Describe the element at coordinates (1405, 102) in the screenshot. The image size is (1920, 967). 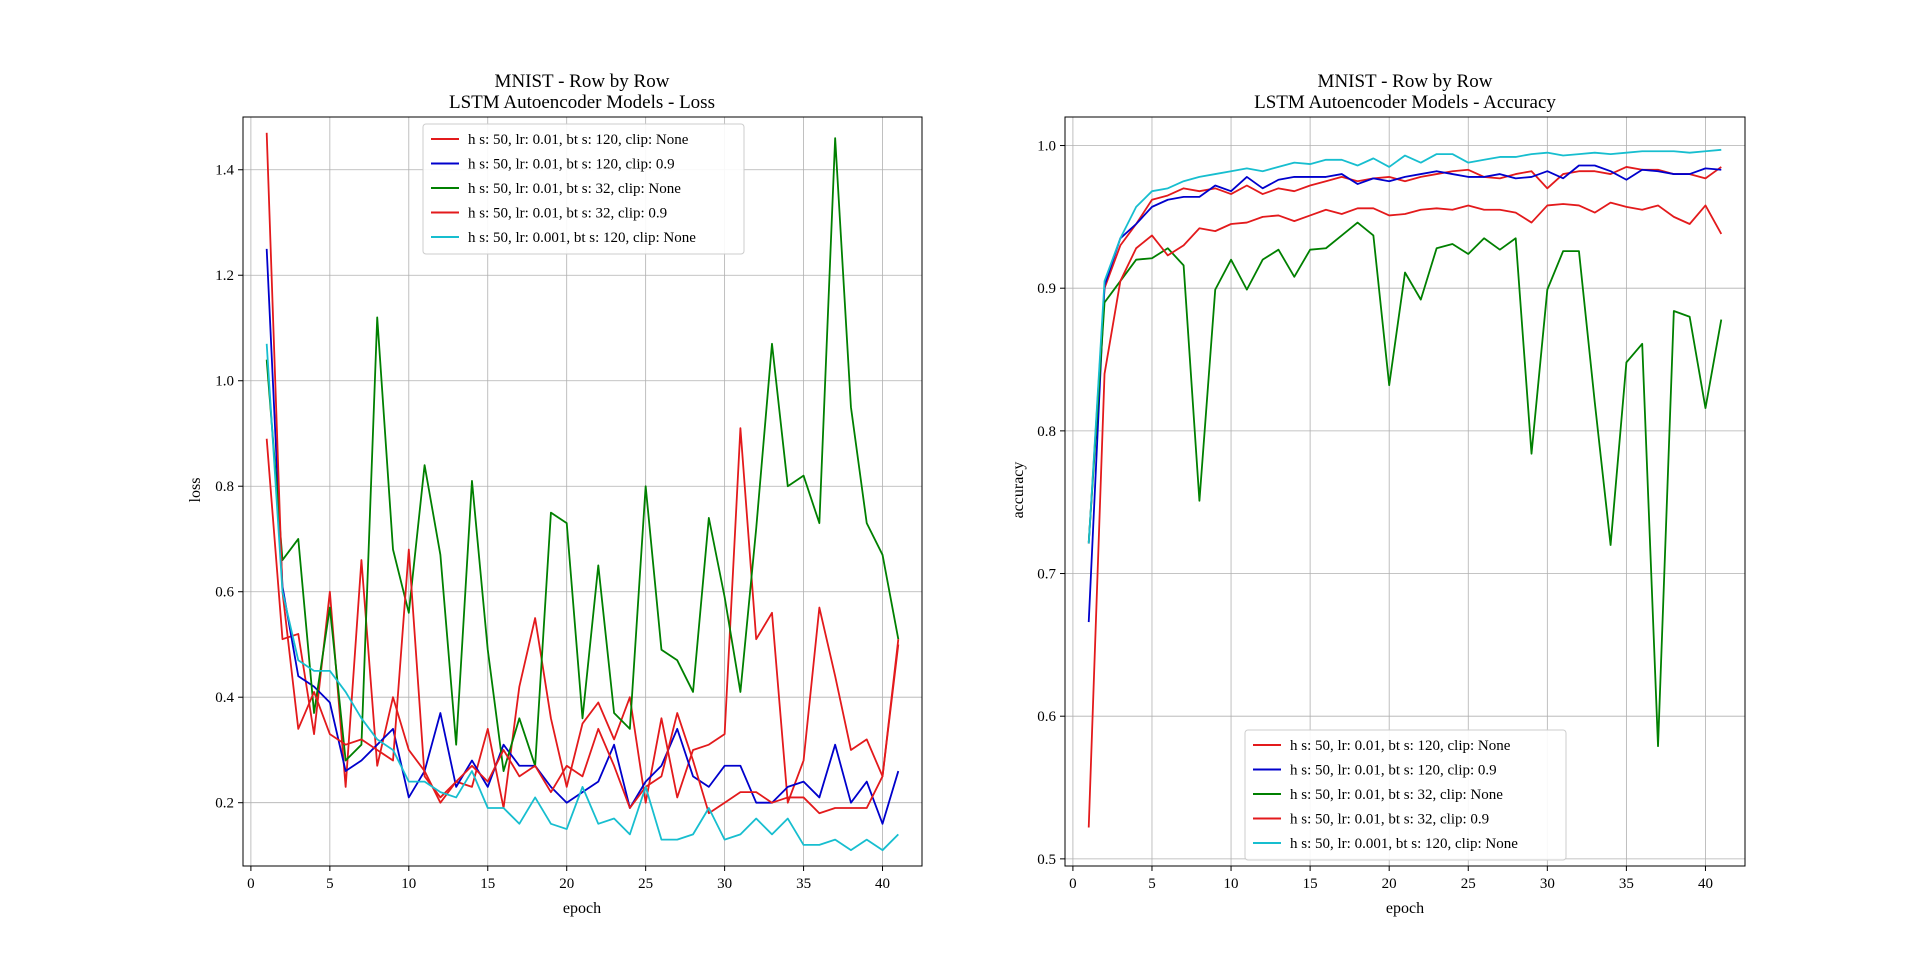
I see `accuracy-chart-title-line-2: LSTM Autoencoder Models - Accuracy` at that location.